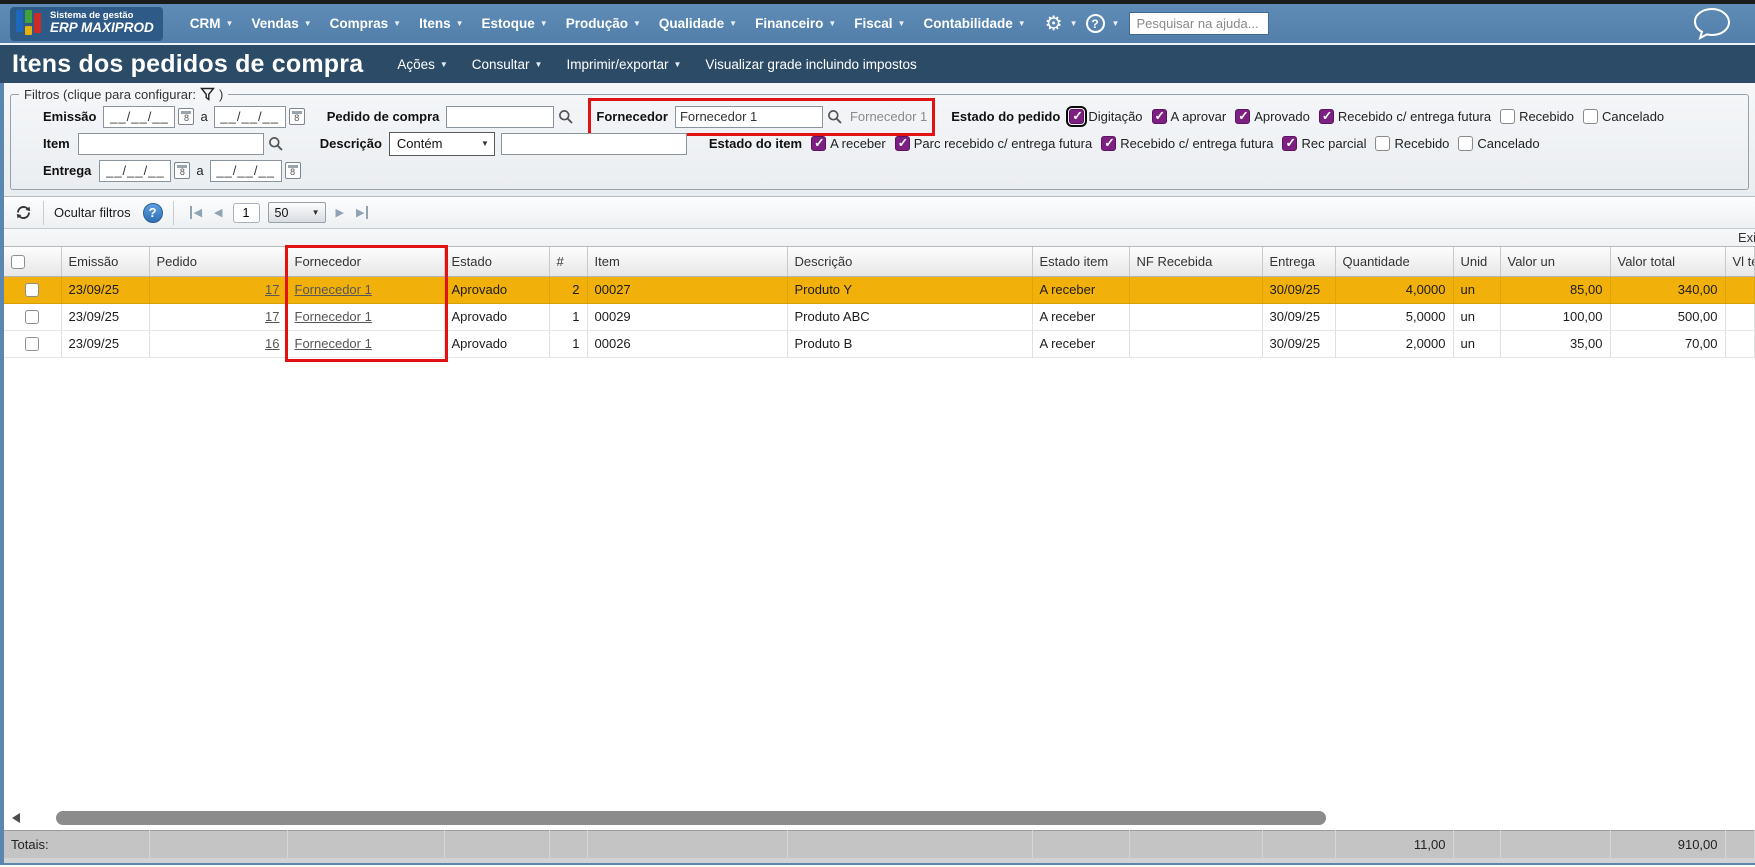 The height and width of the screenshot is (867, 1755). I want to click on emissao-from-input, so click(139, 116).